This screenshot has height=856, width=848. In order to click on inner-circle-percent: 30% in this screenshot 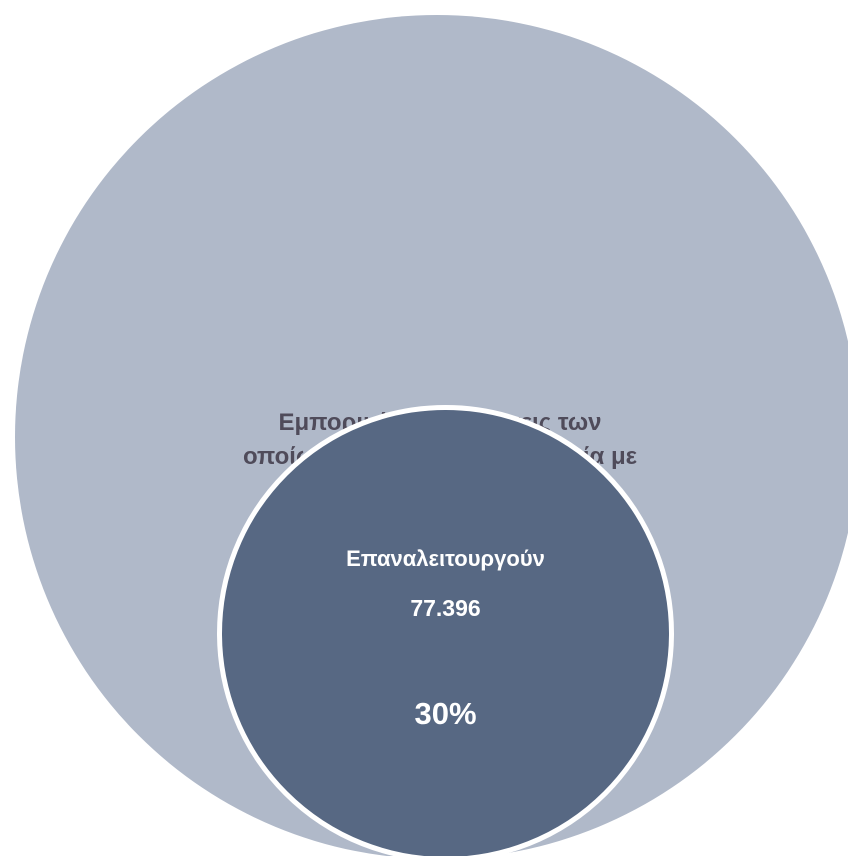, I will do `click(445, 713)`.